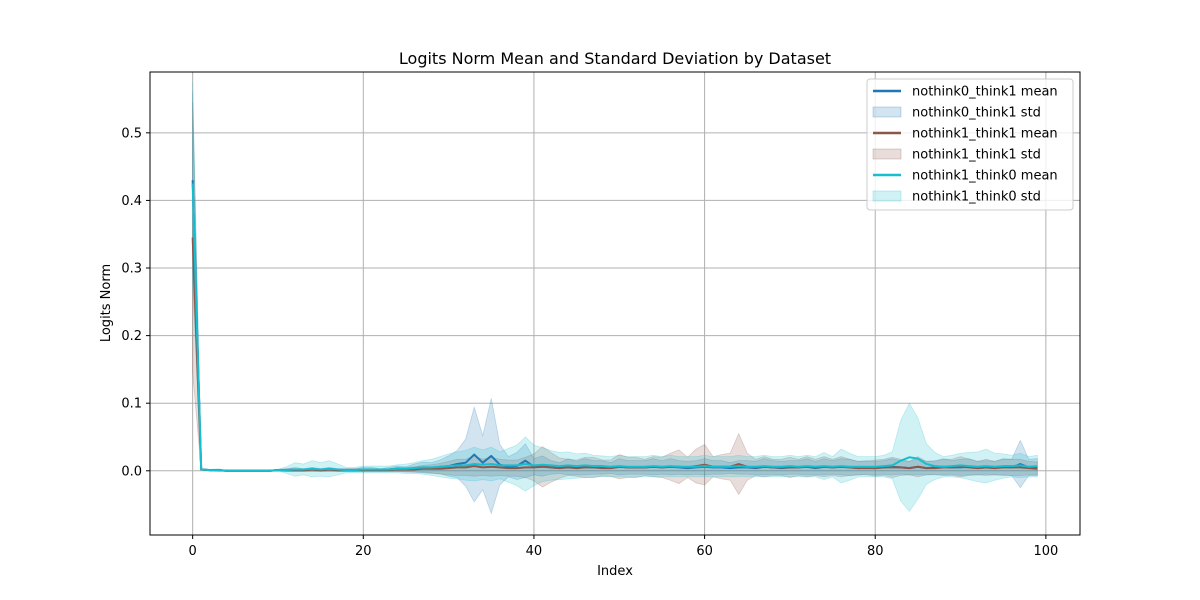  Describe the element at coordinates (704, 551) in the screenshot. I see `x-tick-label: 60` at that location.